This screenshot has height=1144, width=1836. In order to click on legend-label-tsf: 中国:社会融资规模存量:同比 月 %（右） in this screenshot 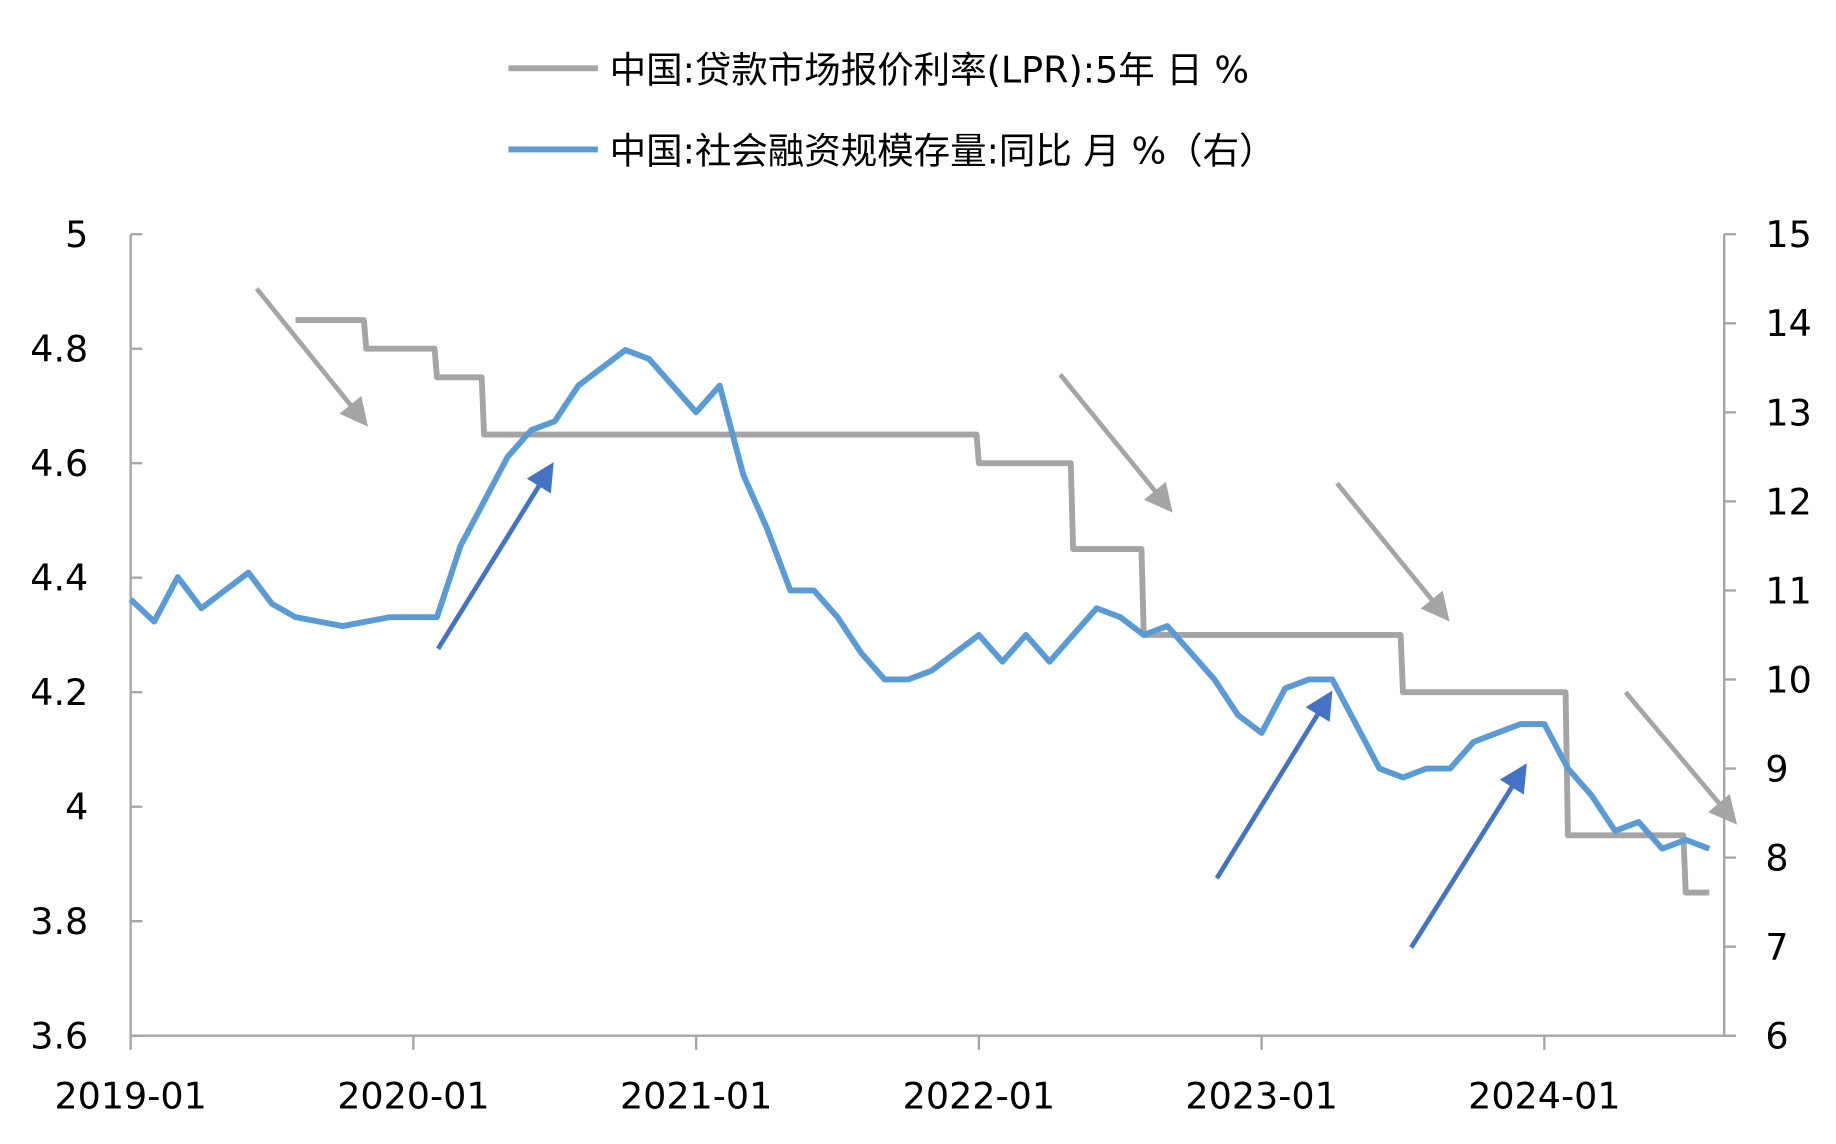, I will do `click(943, 151)`.